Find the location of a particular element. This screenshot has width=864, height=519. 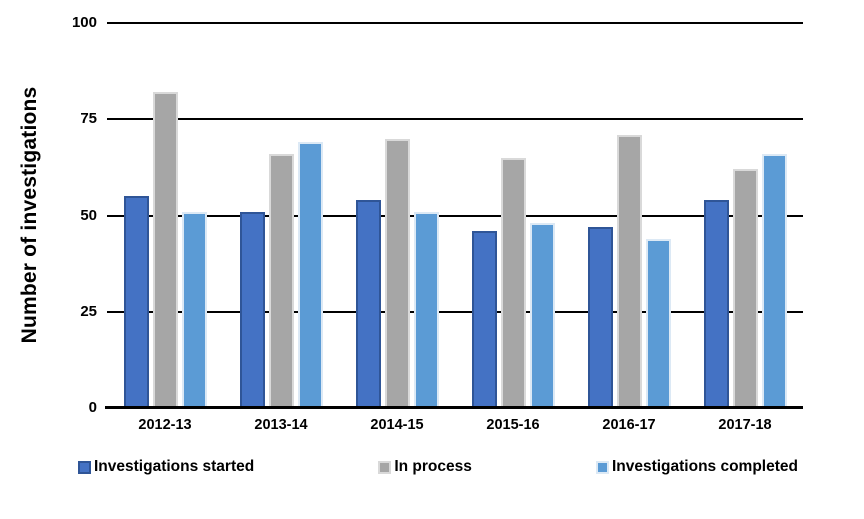

y-tick-label-50: 50 is located at coordinates (88, 215).